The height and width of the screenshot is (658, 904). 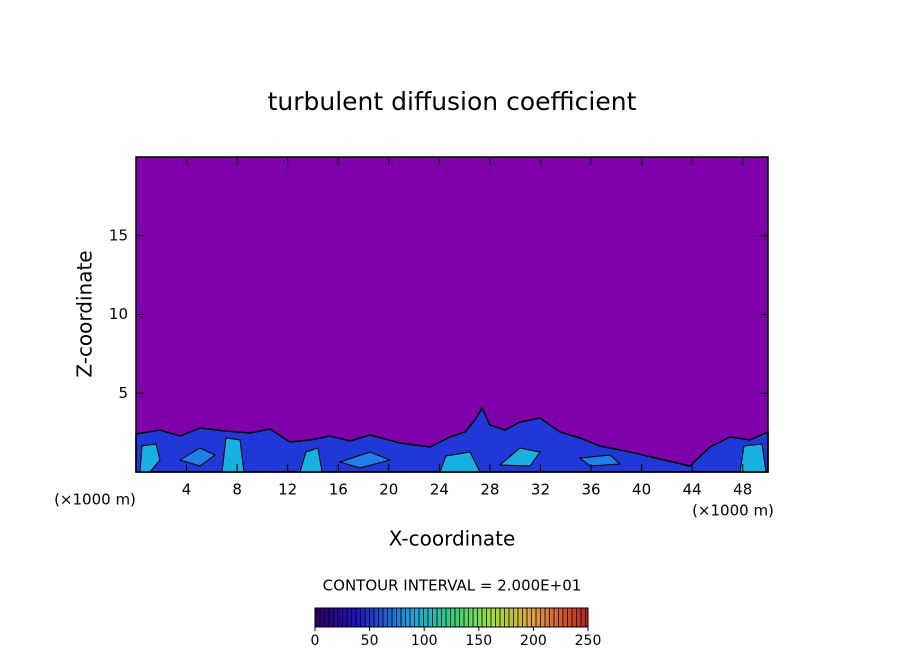 I want to click on x-tick-label: 28, so click(x=489, y=490).